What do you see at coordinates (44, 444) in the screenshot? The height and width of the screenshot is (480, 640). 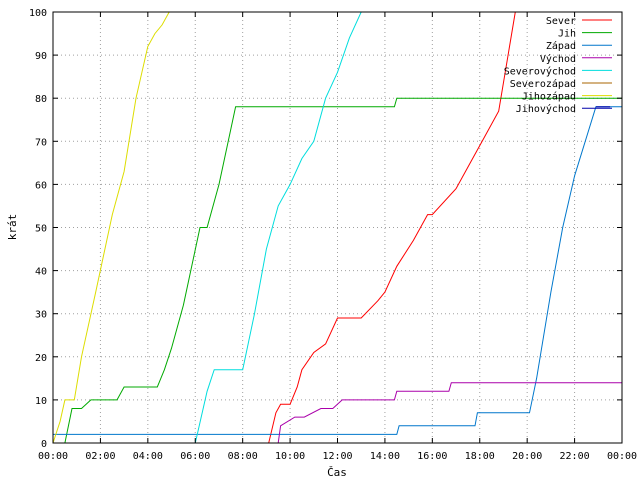 I see `y-tick-label: 0` at bounding box center [44, 444].